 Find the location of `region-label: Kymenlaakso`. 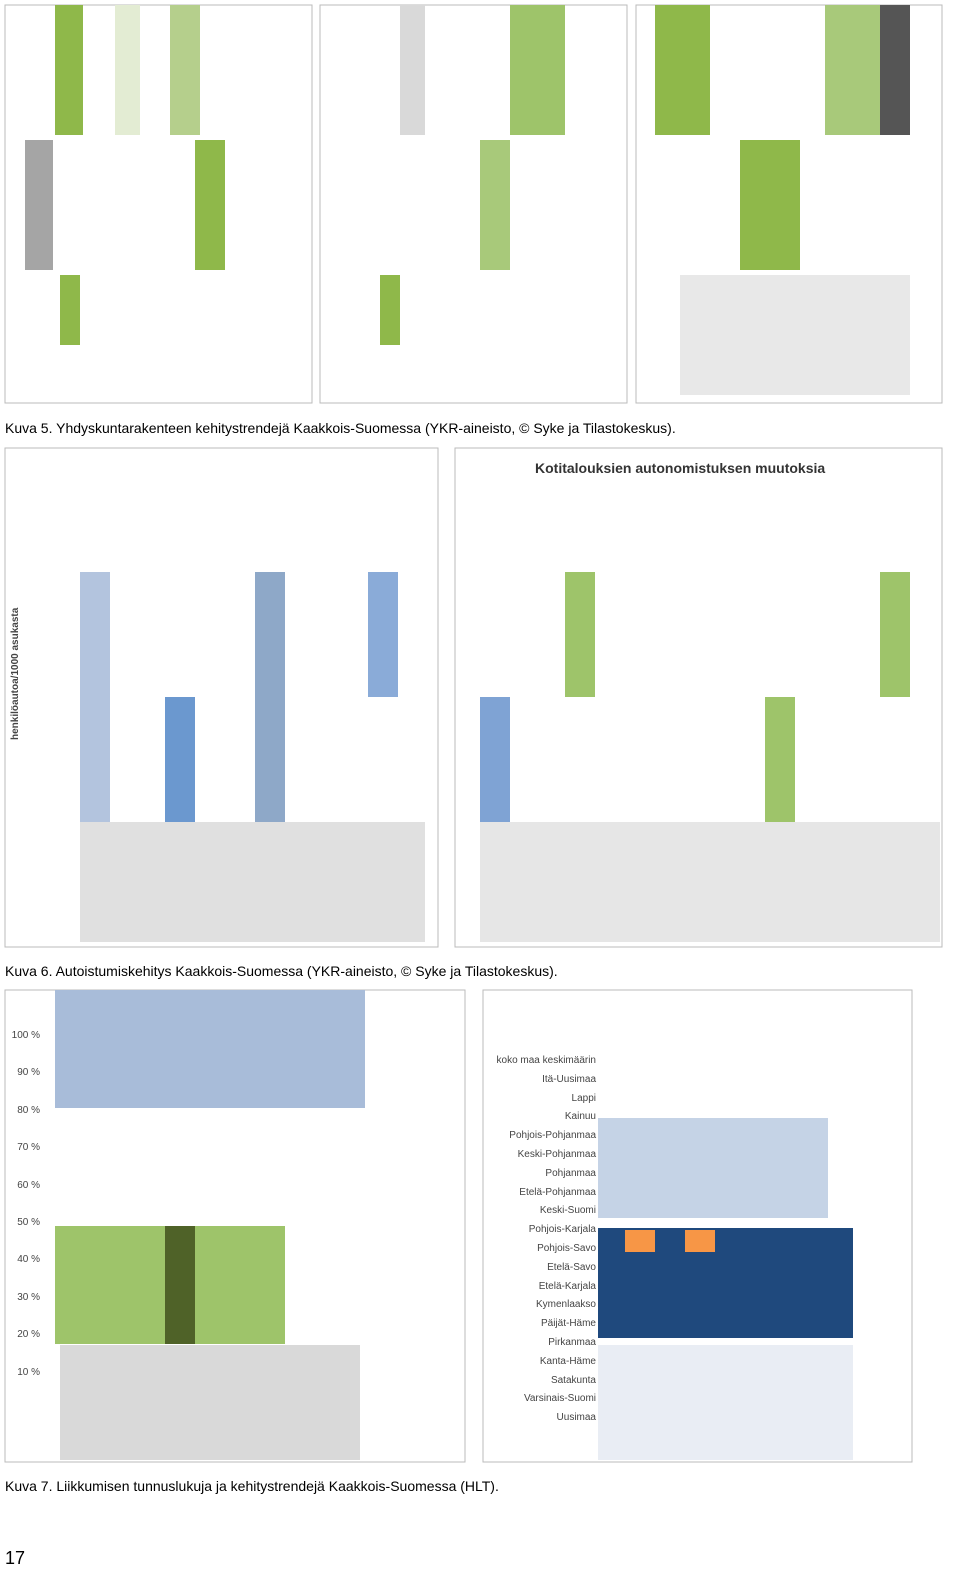

region-label: Kymenlaakso is located at coordinates (565, 1305).